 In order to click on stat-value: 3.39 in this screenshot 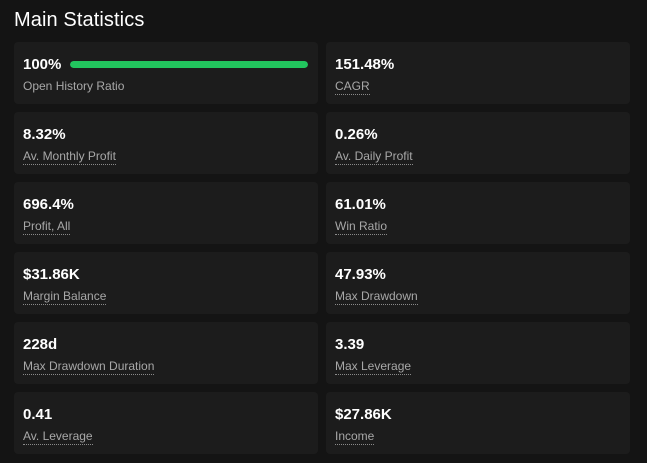, I will do `click(350, 344)`.